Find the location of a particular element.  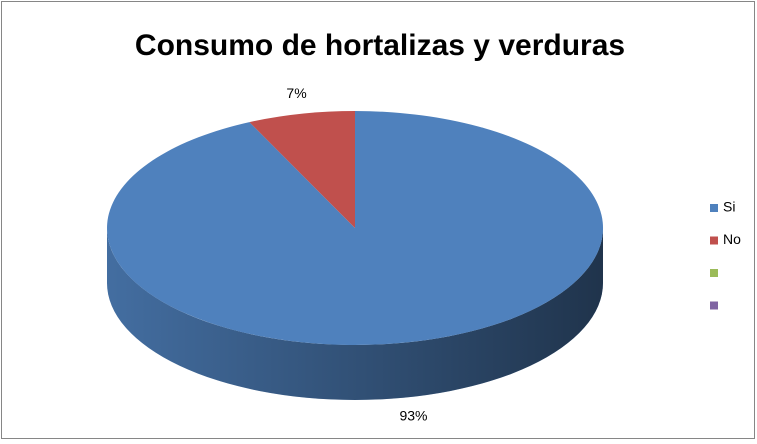

data-label: 93% is located at coordinates (413, 415).